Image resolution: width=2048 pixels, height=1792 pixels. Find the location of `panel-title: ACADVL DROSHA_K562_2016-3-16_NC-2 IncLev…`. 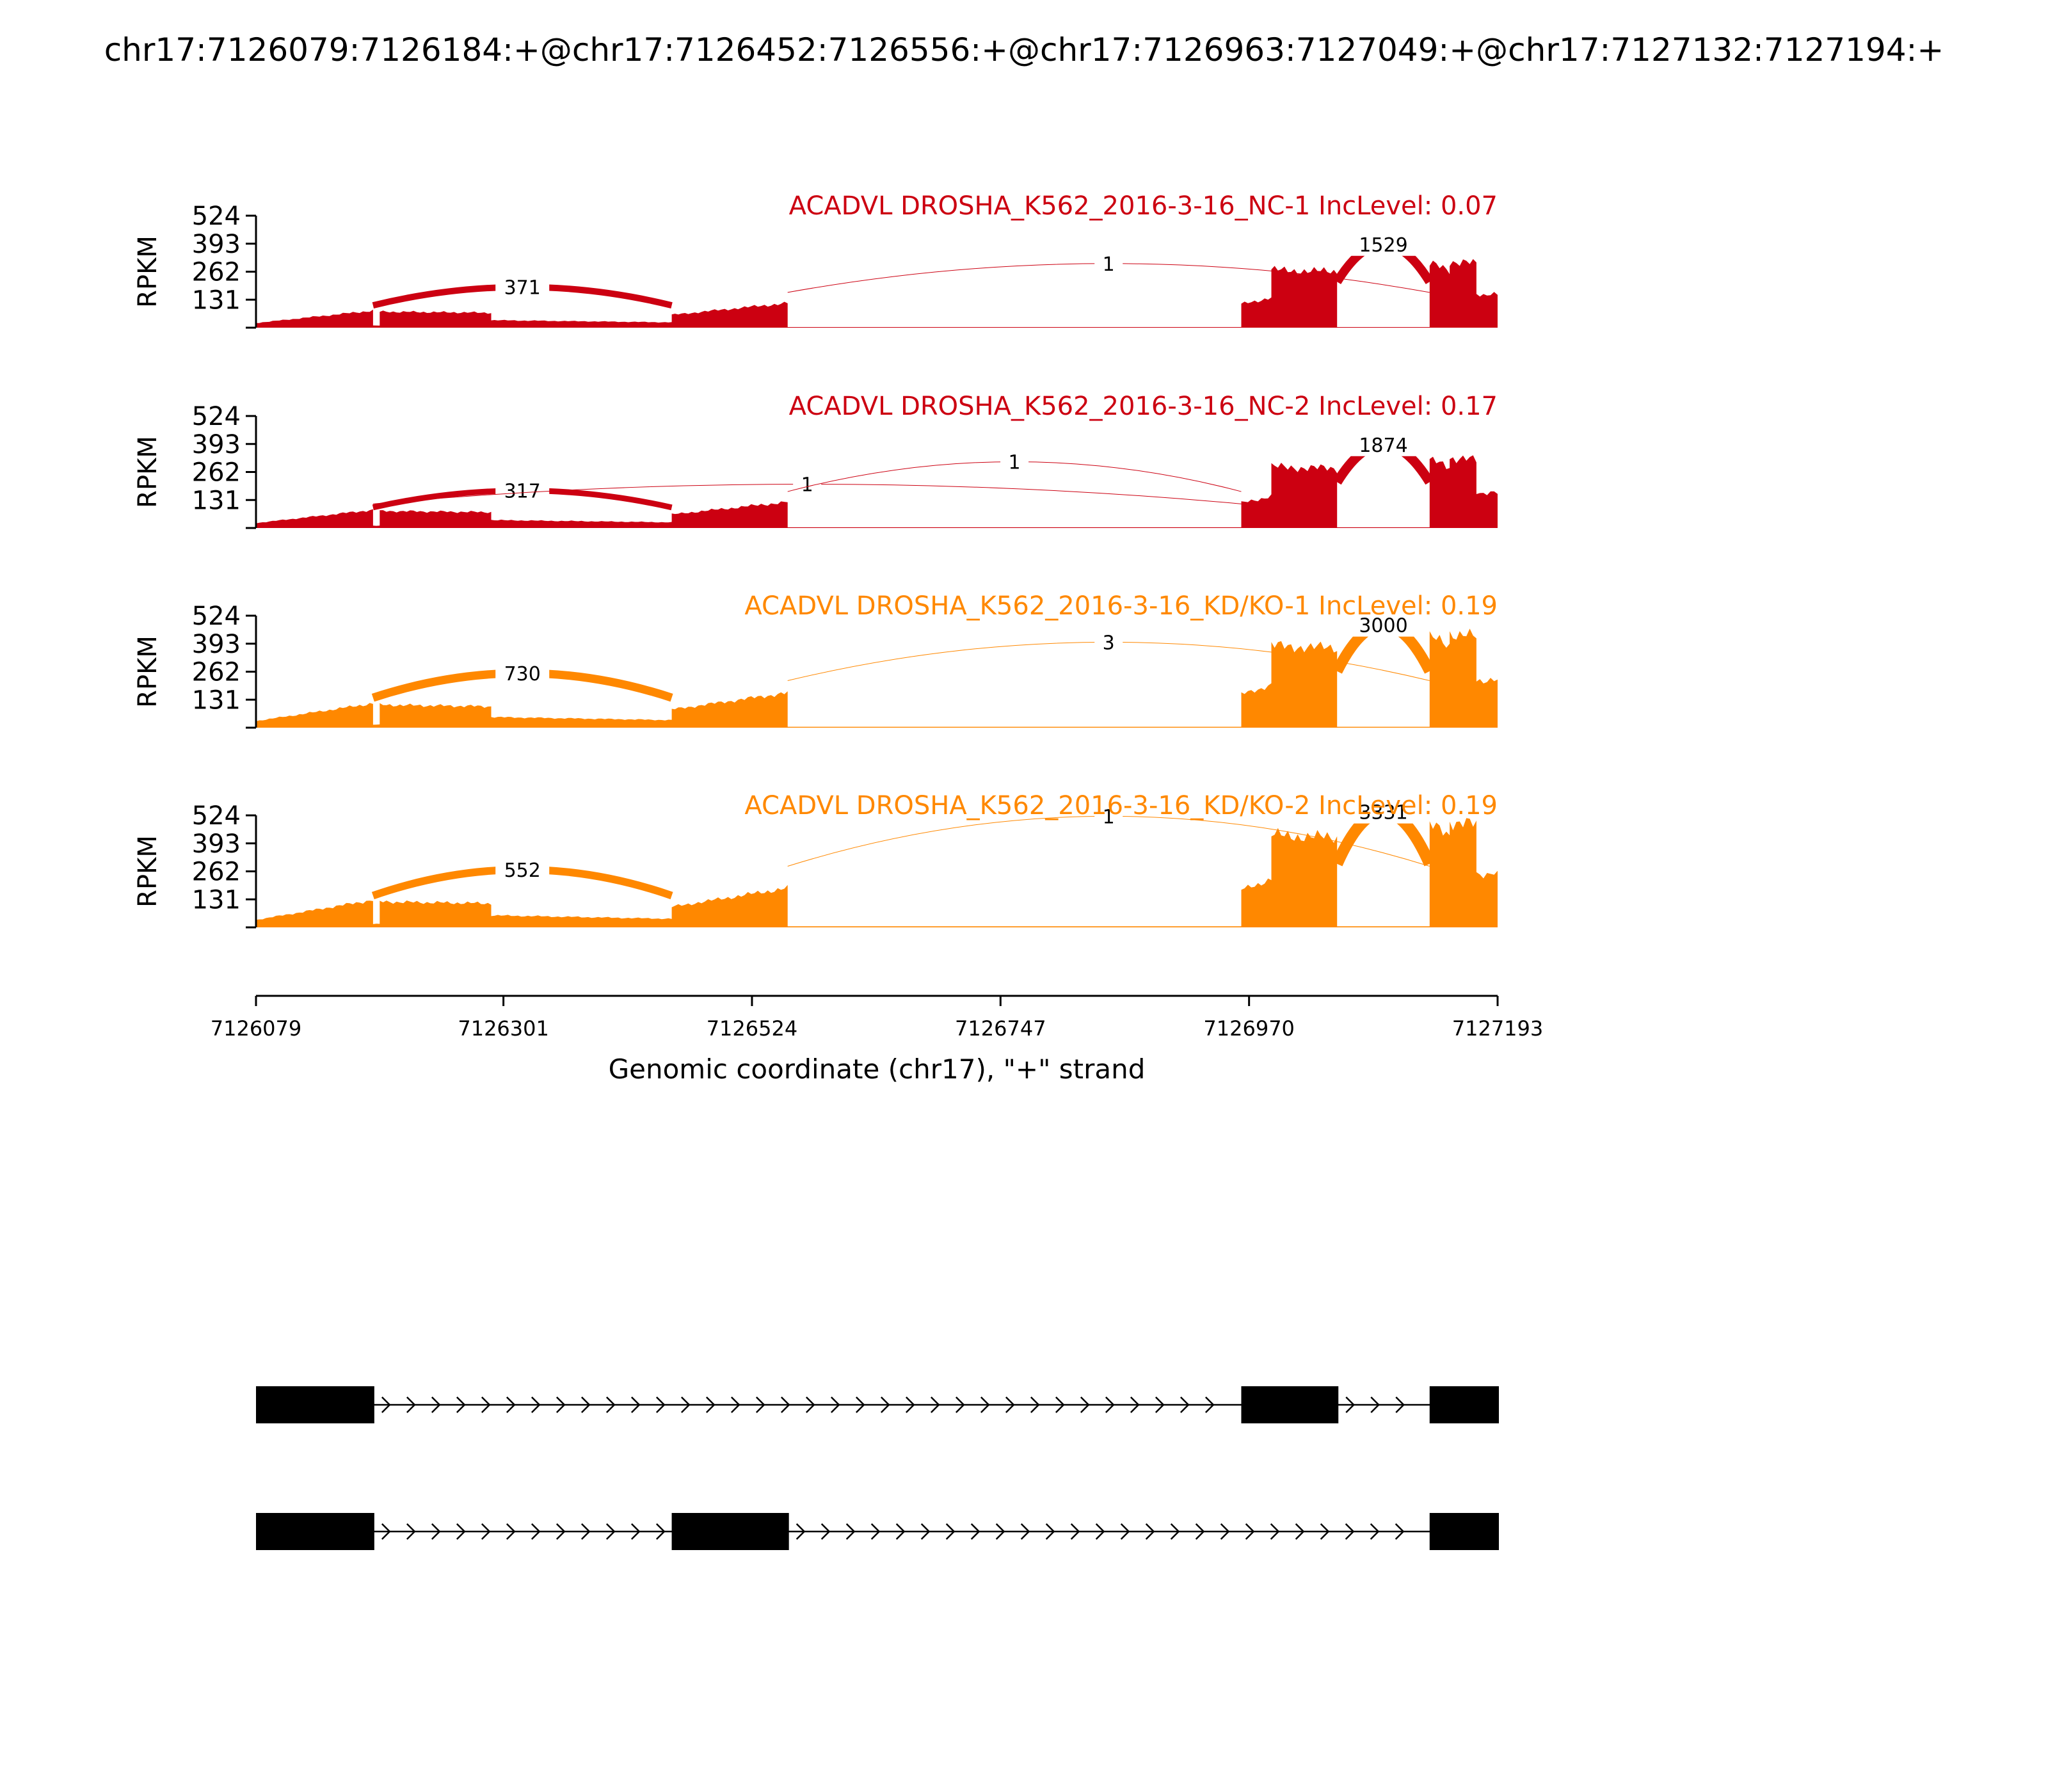

panel-title: ACADVL DROSHA_K562_2016-3-16_NC-2 IncLev… is located at coordinates (1143, 406).